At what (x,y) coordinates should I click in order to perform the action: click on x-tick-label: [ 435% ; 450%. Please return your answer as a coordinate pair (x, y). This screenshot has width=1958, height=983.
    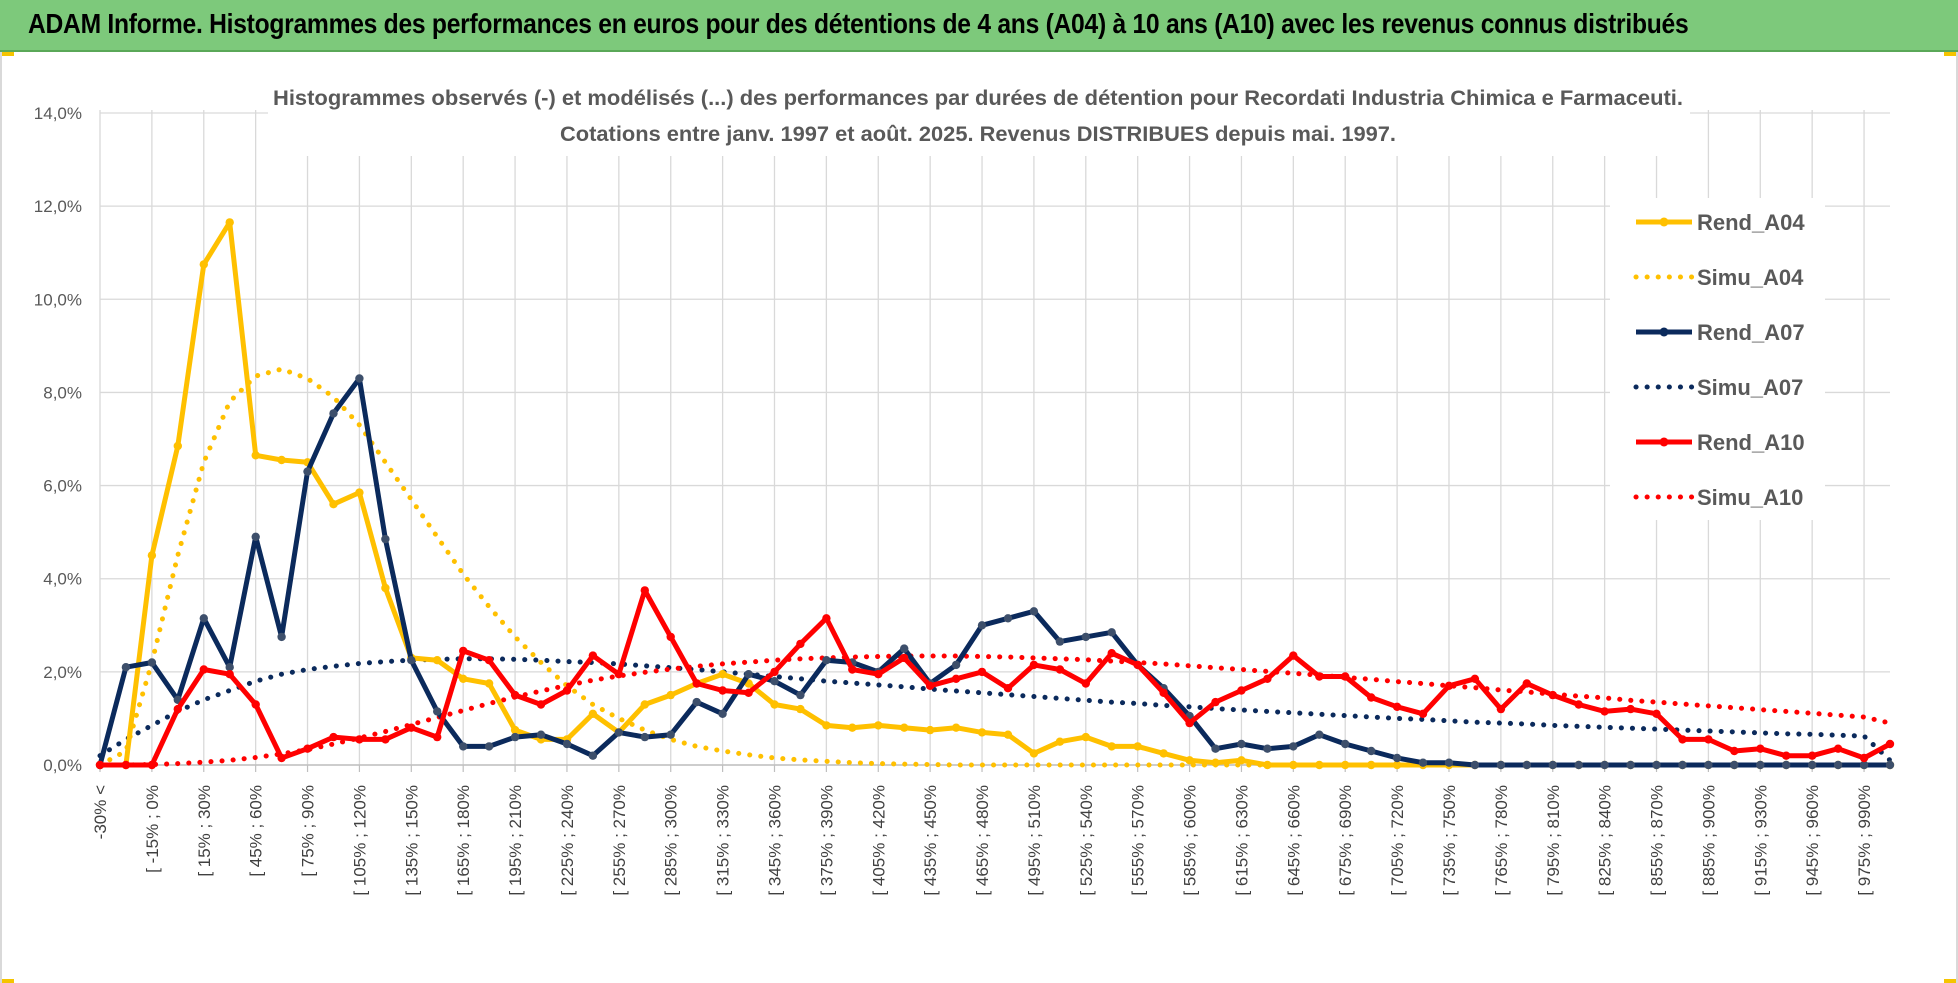
    Looking at the image, I should click on (930, 840).